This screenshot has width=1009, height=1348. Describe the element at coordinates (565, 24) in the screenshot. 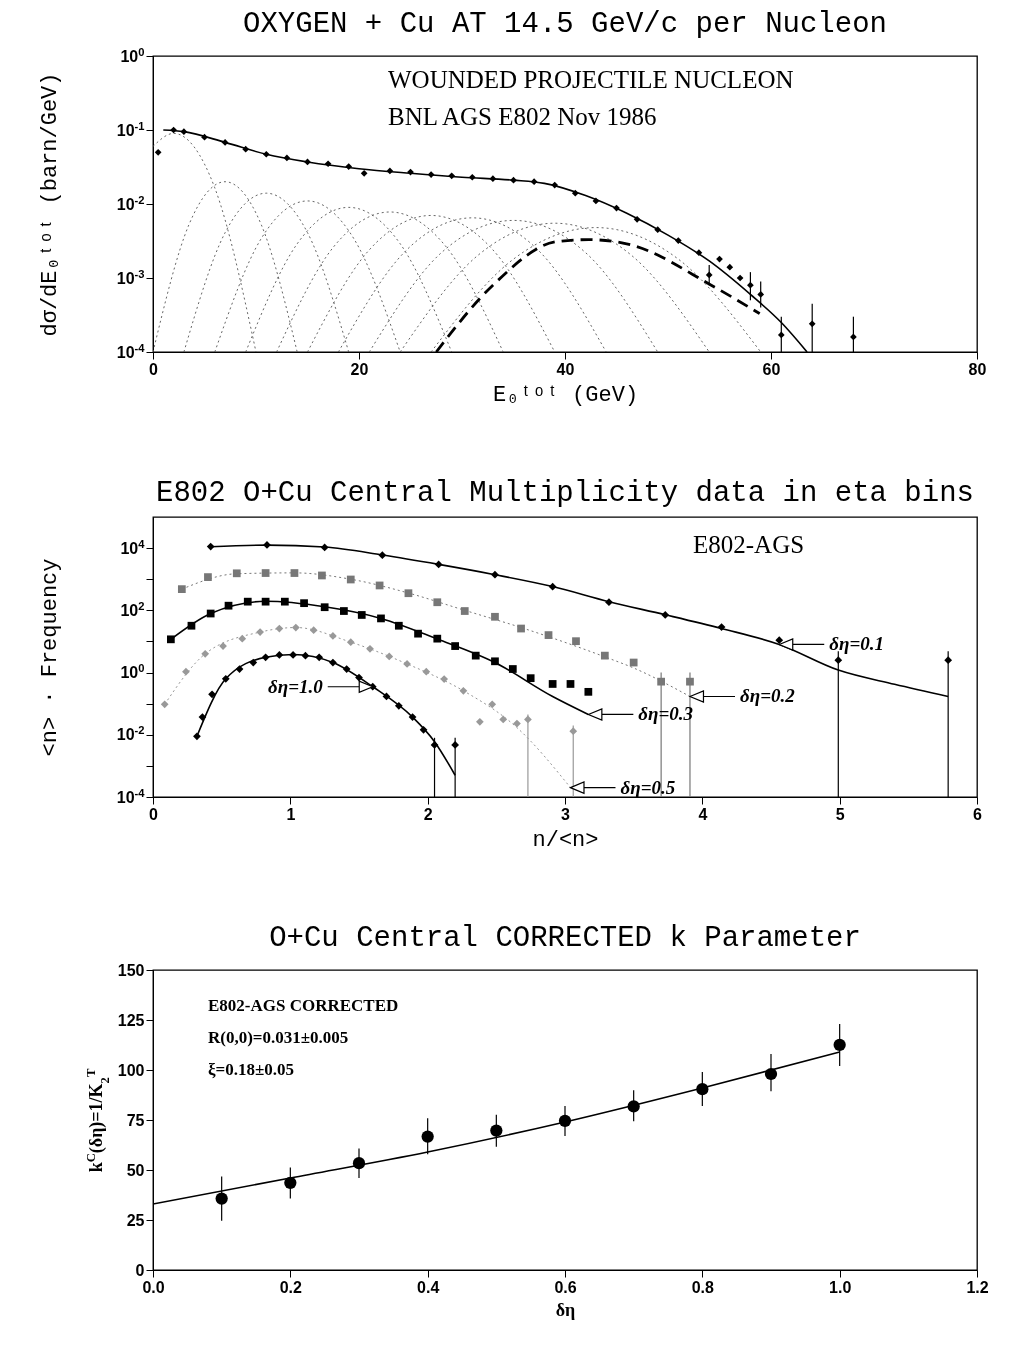

I see `chart-title: OXYGEN + Cu AT 14.5 GeV/c per Nucleon` at that location.